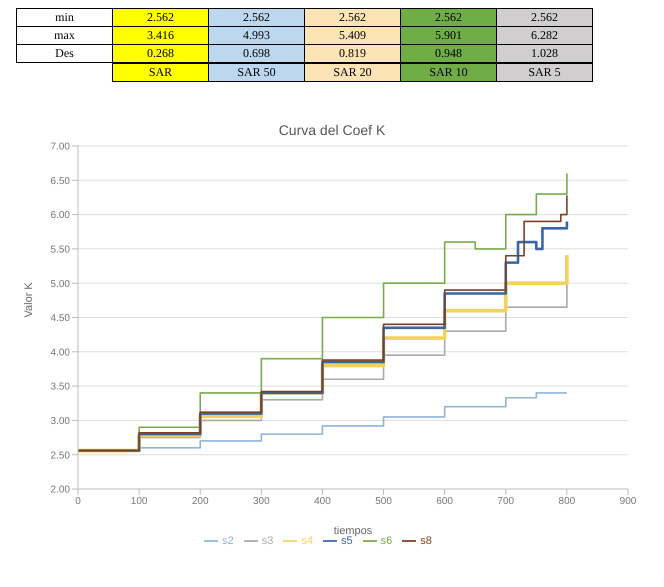  What do you see at coordinates (60, 250) in the screenshot?
I see `y-tick-label: 5.50` at bounding box center [60, 250].